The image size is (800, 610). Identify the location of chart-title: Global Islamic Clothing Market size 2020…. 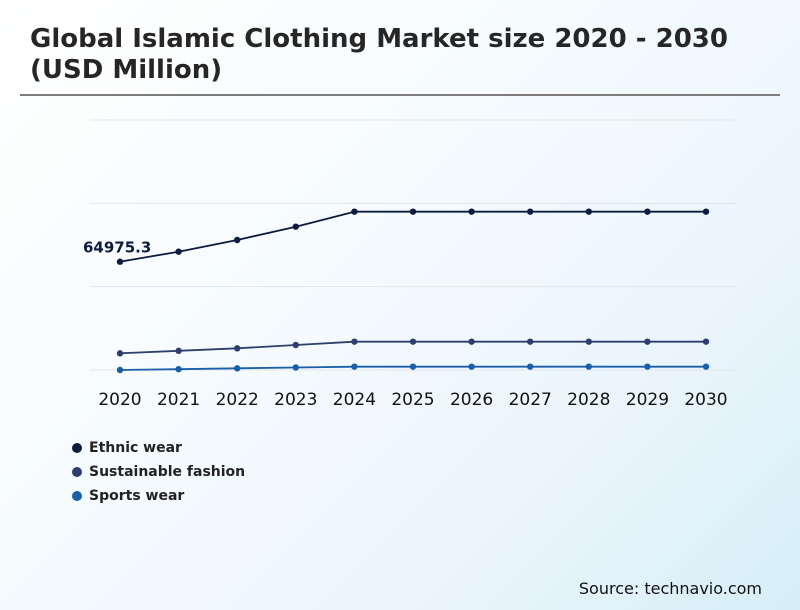
(379, 54).